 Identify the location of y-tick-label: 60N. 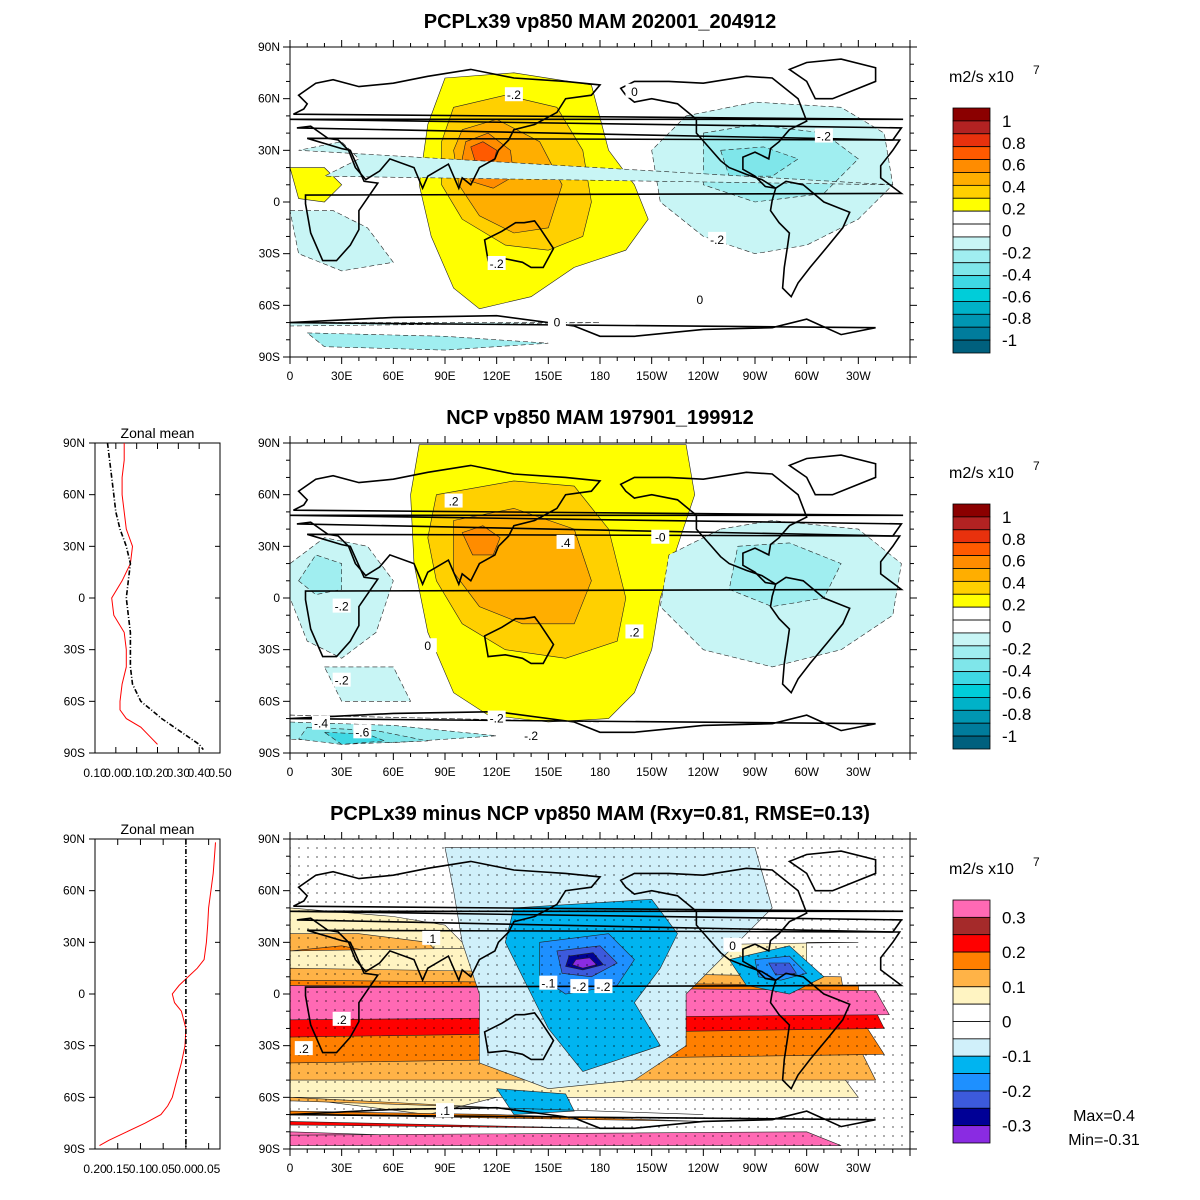
(269, 891).